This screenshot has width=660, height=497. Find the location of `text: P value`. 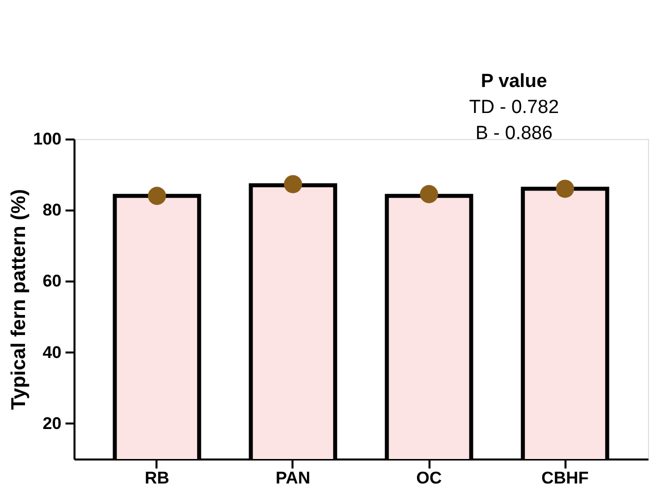

text: P value is located at coordinates (514, 81).